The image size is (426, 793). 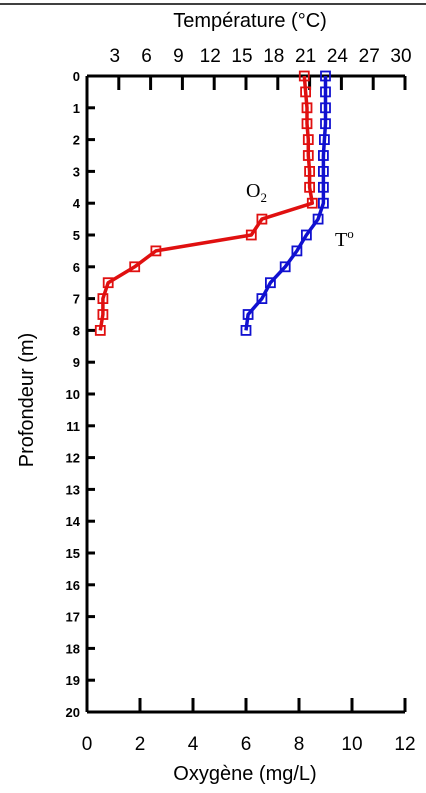 I want to click on bottom-axis-title: Oxygène (mg/L), so click(x=244, y=774).